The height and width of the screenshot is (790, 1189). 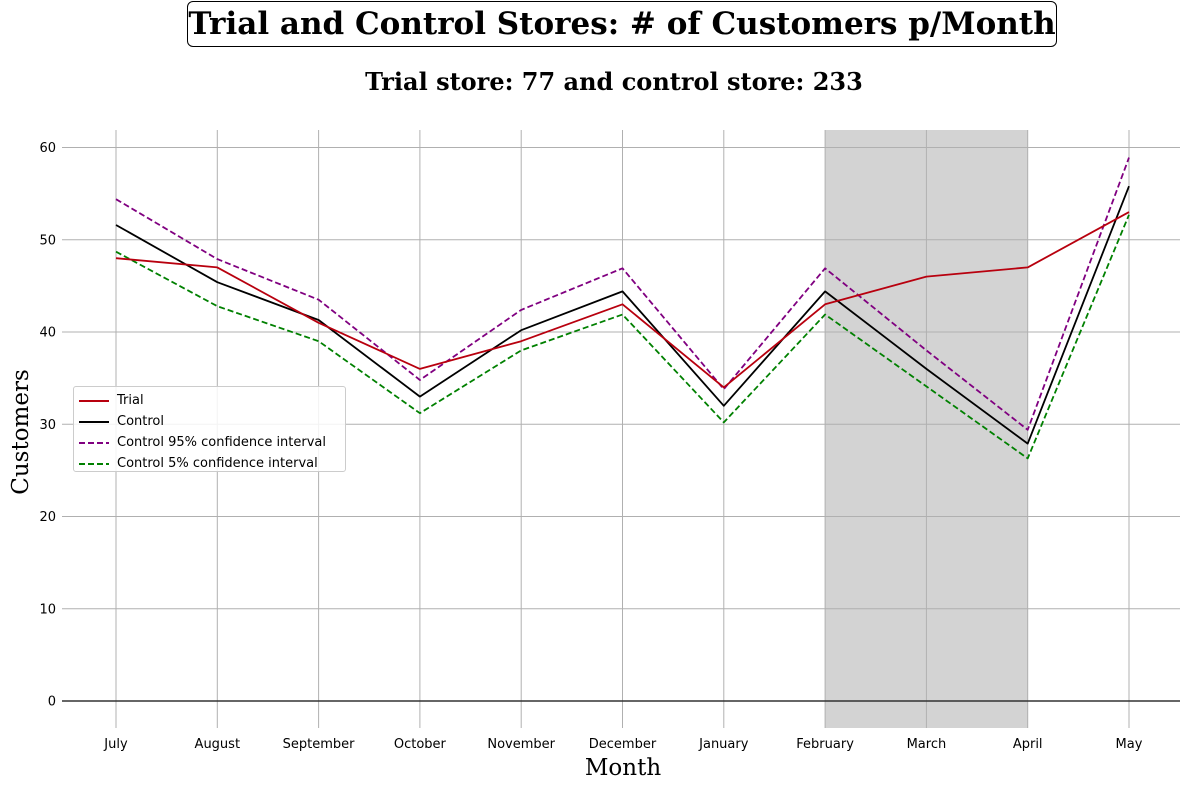 I want to click on legend-label: Control, so click(x=140, y=421).